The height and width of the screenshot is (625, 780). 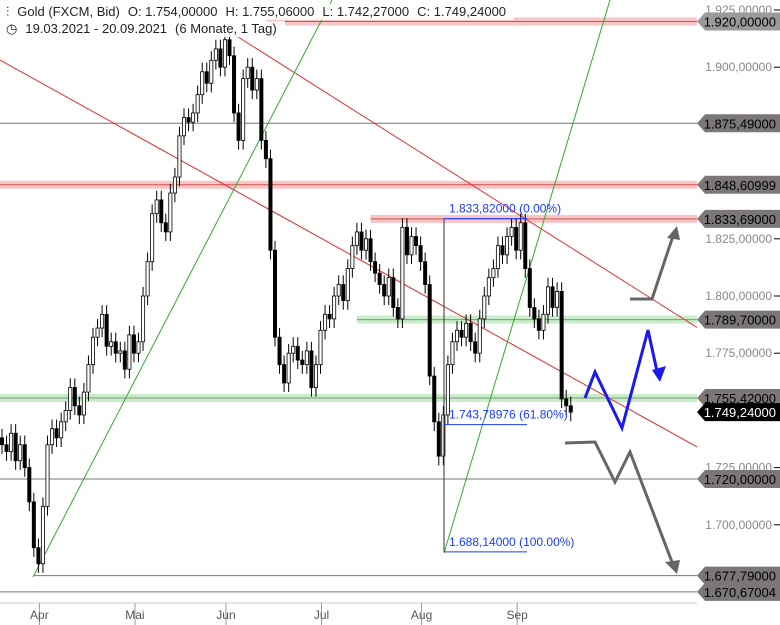 I want to click on y-tick-label: 1.800,00000, so click(x=738, y=296).